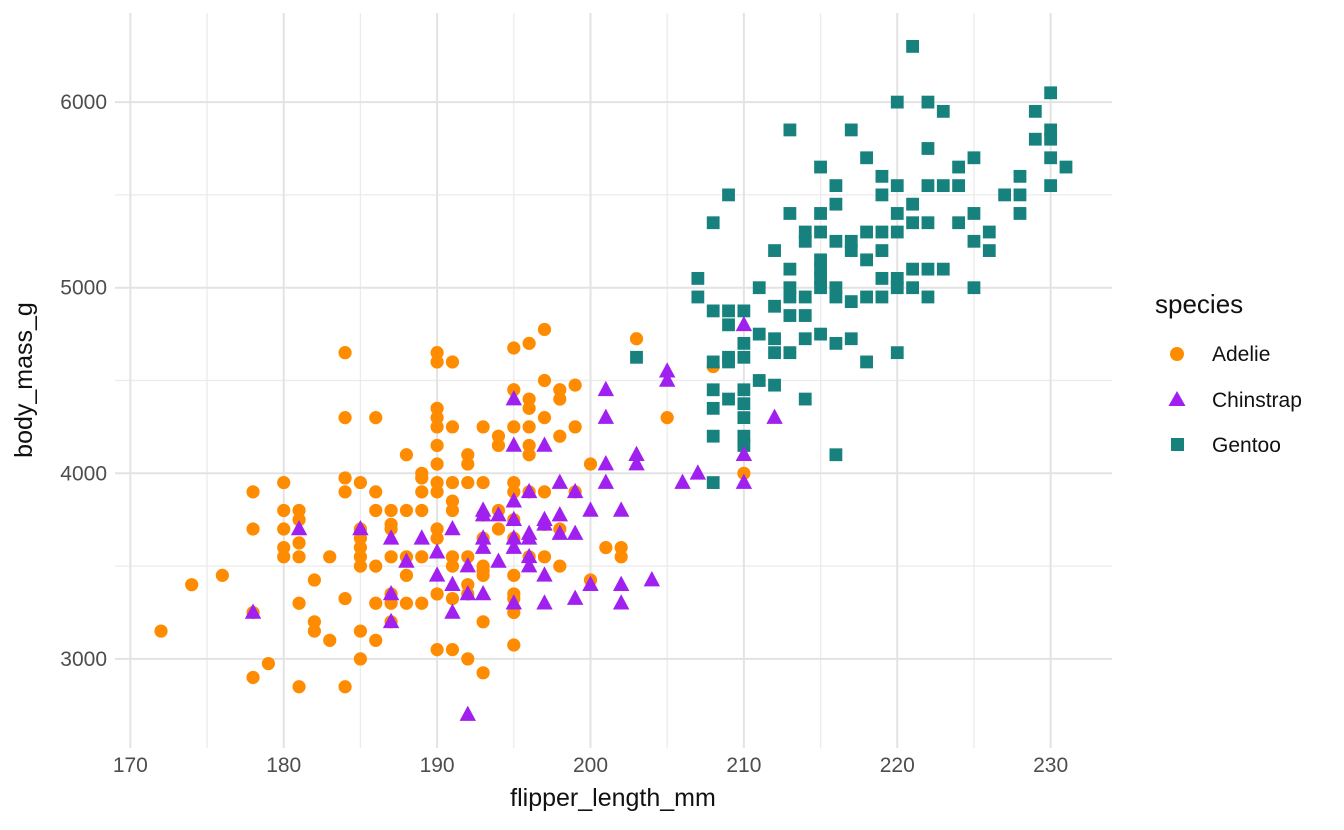  Describe the element at coordinates (83, 659) in the screenshot. I see `y-tick-label: 3000` at that location.